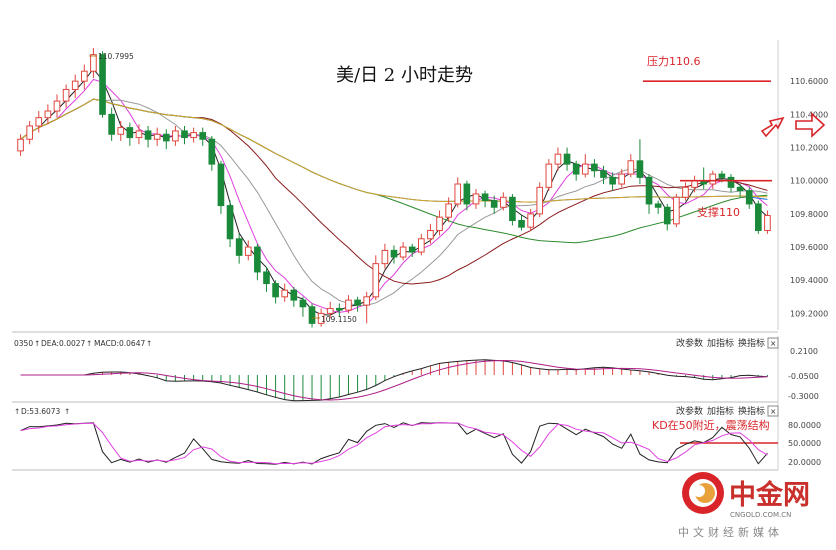  What do you see at coordinates (89, 343) in the screenshot?
I see `macd-arrow-icon-2: ↑` at bounding box center [89, 343].